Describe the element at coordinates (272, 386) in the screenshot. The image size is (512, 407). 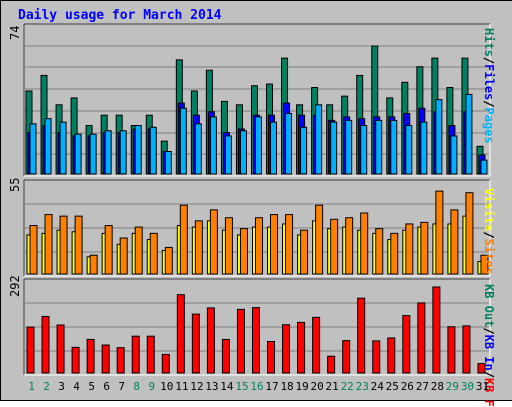
I see `x-tick-label: 17` at that location.